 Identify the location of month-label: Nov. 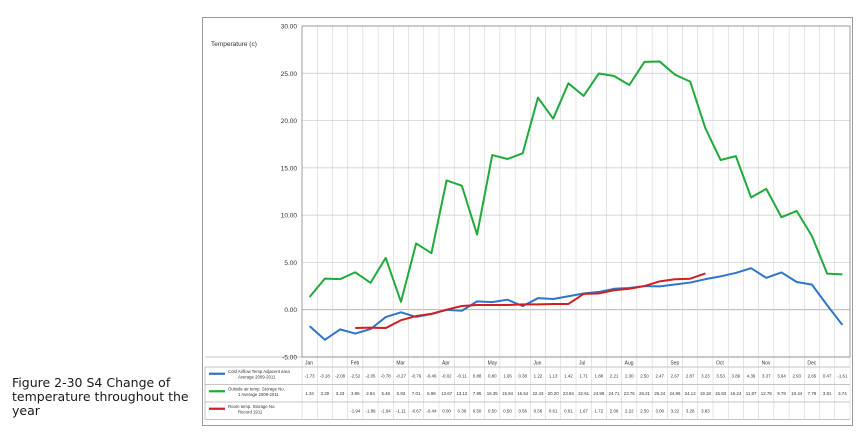
(766, 364).